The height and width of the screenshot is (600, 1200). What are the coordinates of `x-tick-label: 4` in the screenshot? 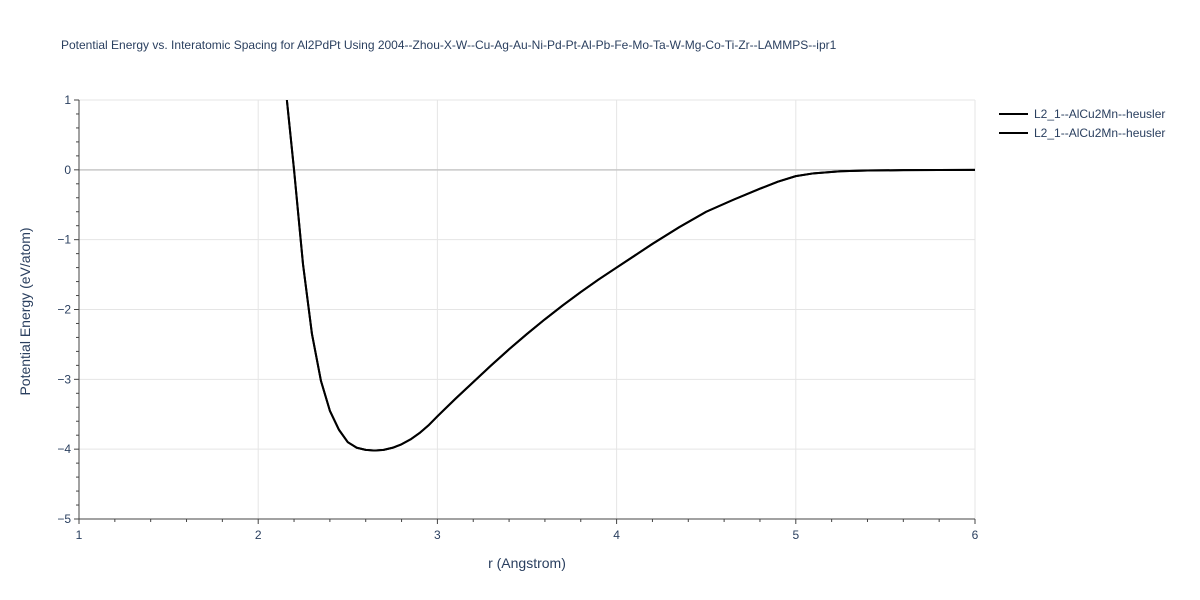 It's located at (616, 535).